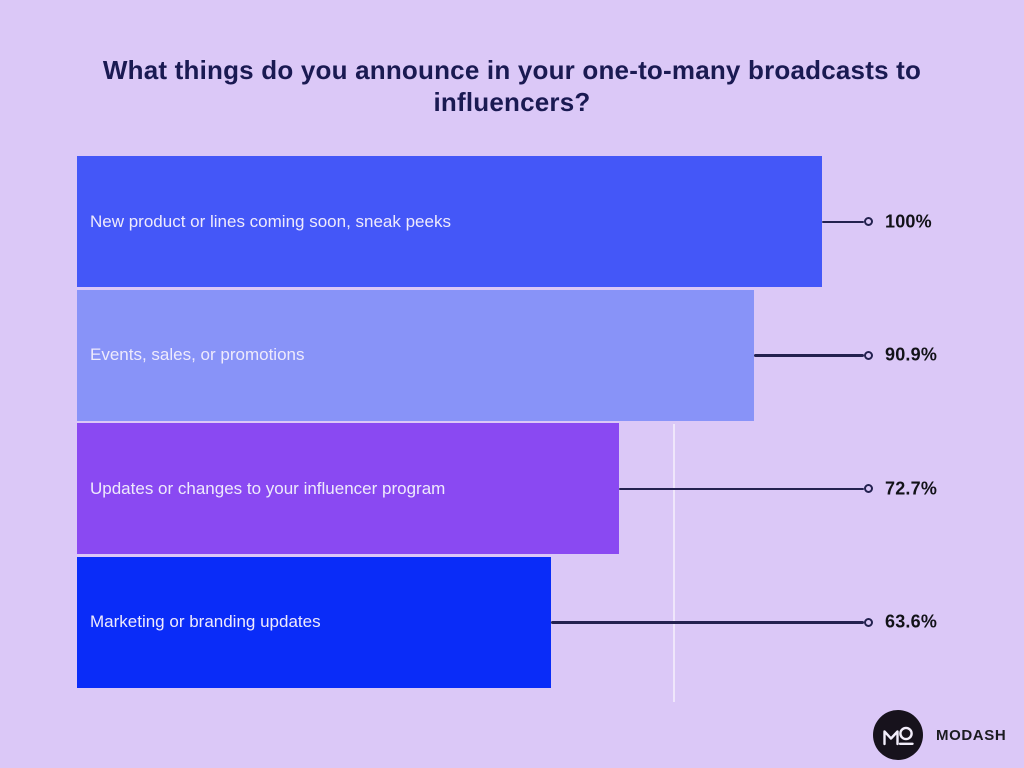 The height and width of the screenshot is (768, 1024). What do you see at coordinates (911, 354) in the screenshot?
I see `value-label: 90.9%` at bounding box center [911, 354].